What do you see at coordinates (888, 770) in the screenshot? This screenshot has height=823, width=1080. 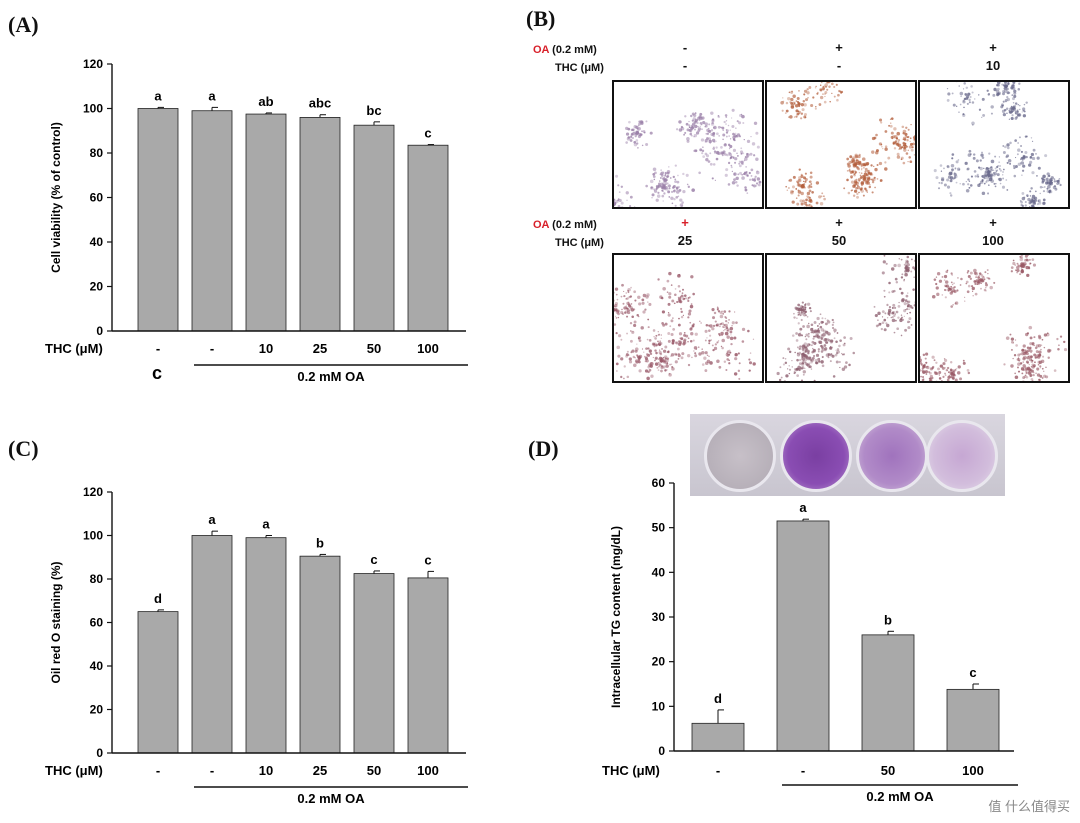 I see `category-label: 50` at bounding box center [888, 770].